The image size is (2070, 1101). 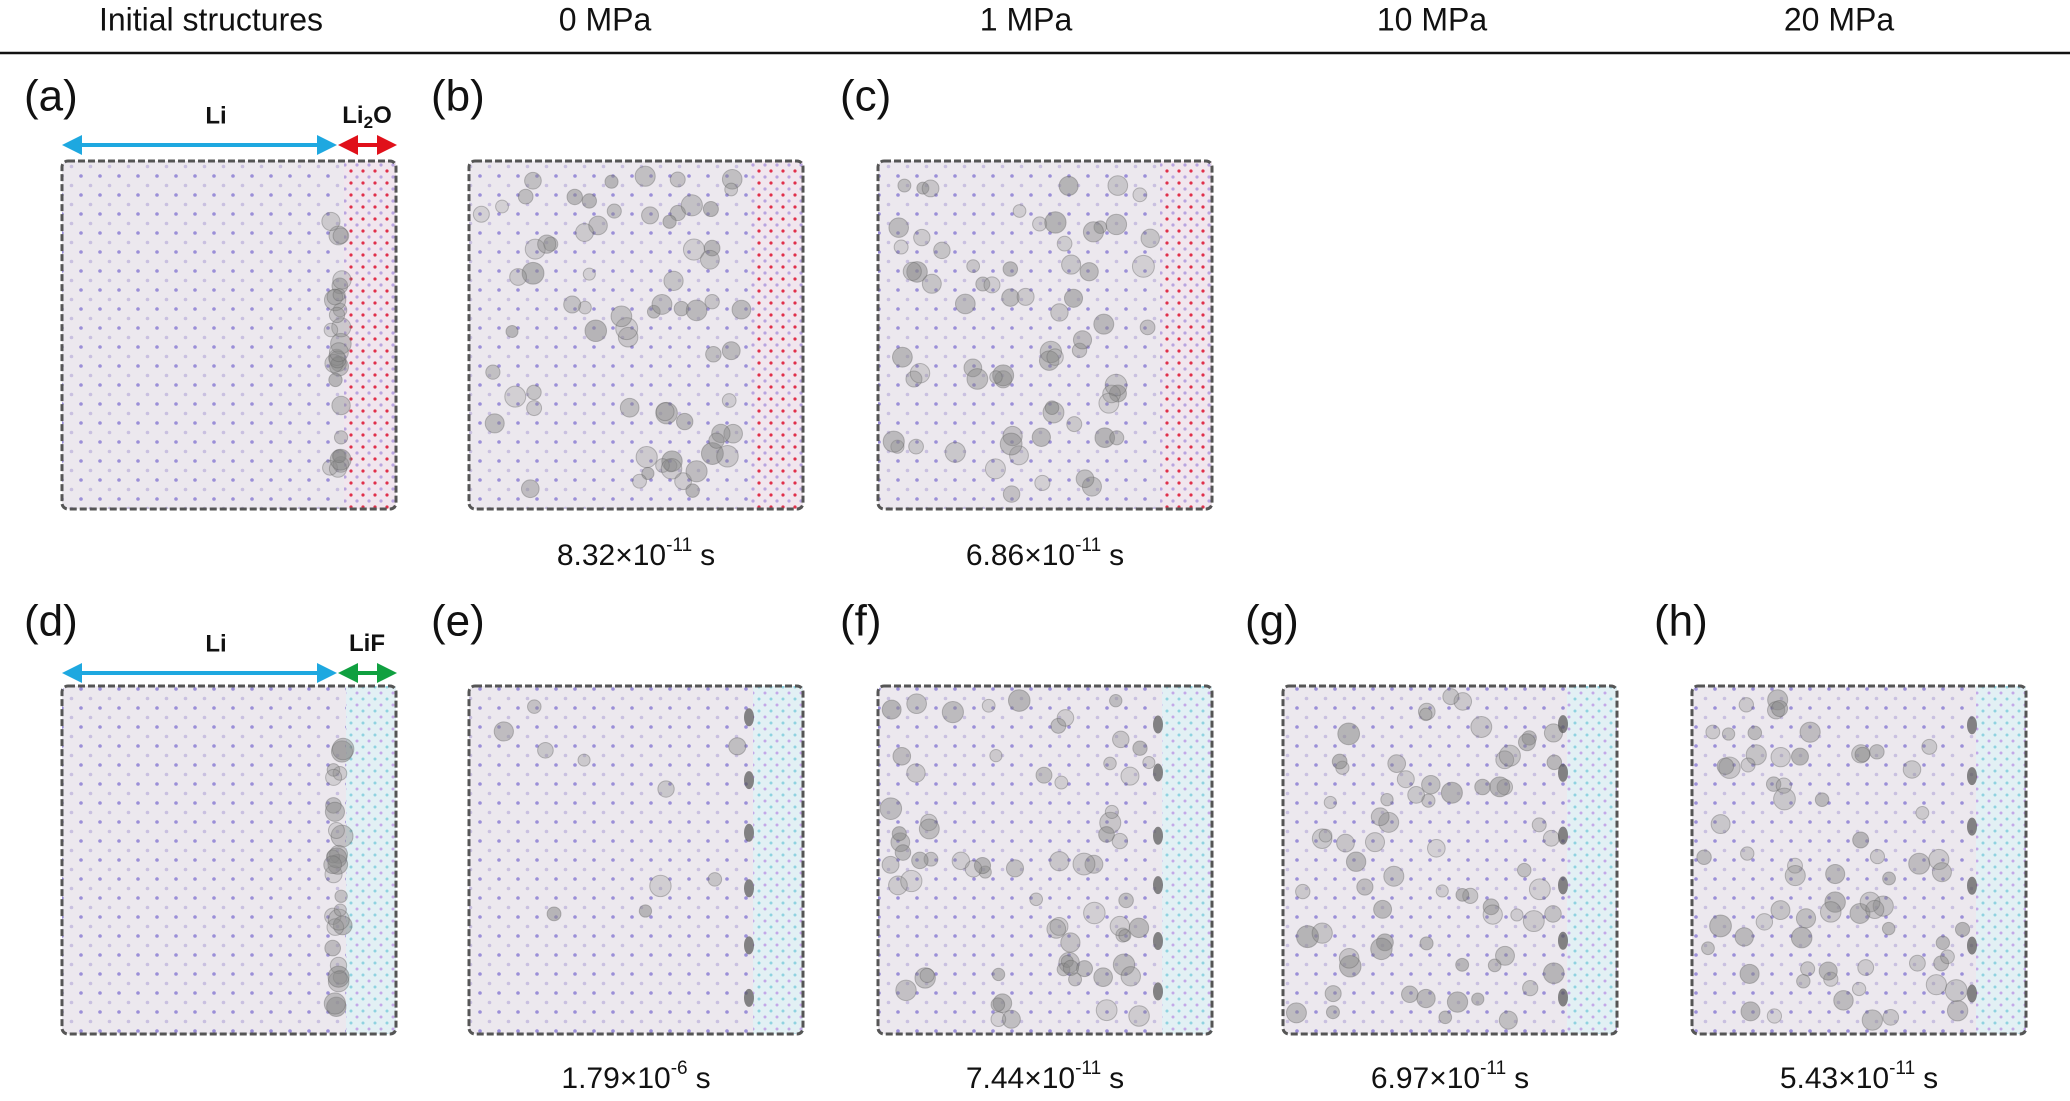 What do you see at coordinates (1045, 553) in the screenshot?
I see `elapsed-time: 6.86×10-11 s` at bounding box center [1045, 553].